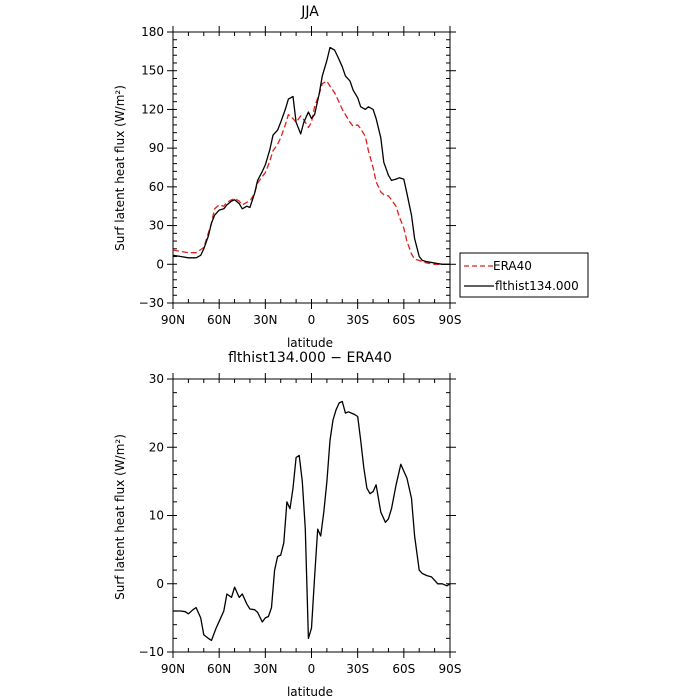 This screenshot has height=700, width=700. What do you see at coordinates (152, 32) in the screenshot?
I see `y-tick-label: 180` at bounding box center [152, 32].